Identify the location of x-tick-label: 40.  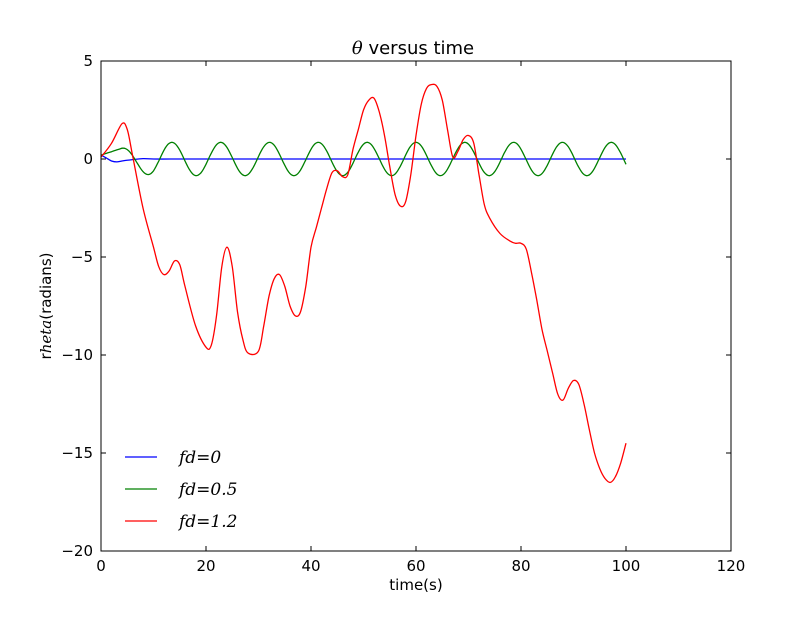
(310, 566).